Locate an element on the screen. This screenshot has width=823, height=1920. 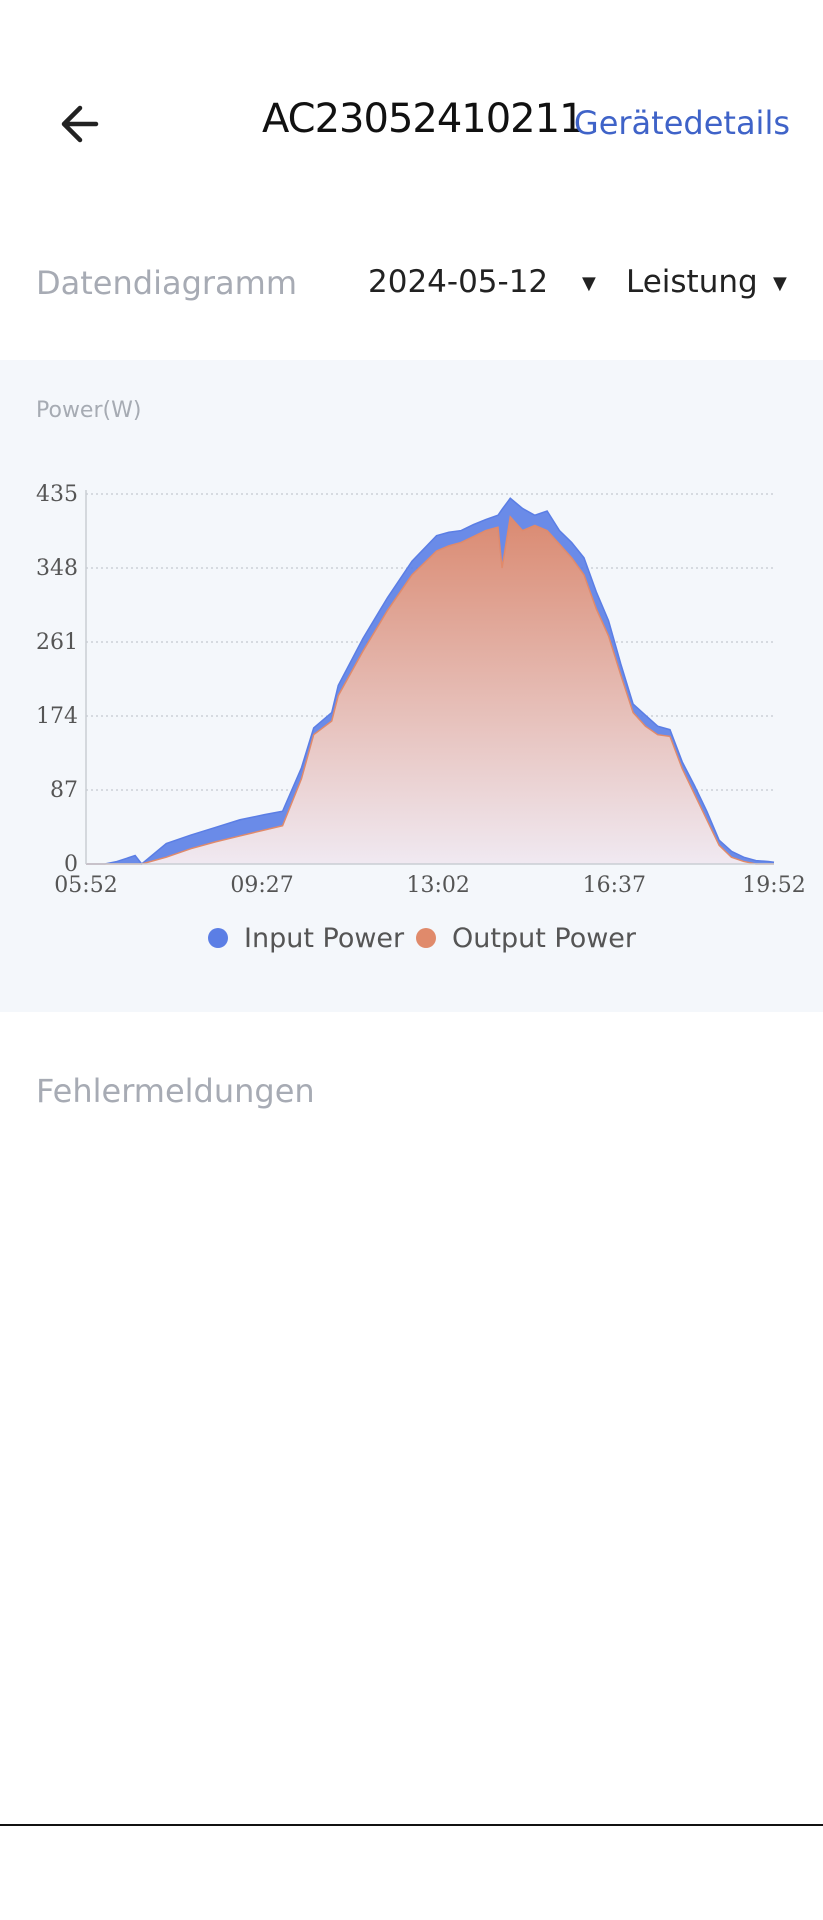
y-tick-label: 174 is located at coordinates (57, 716).